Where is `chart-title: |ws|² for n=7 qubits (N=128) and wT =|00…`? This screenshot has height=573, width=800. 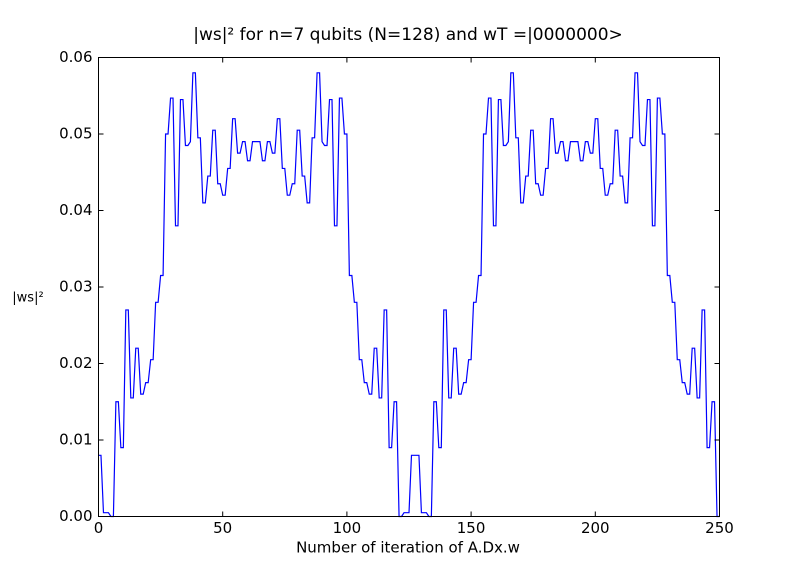 chart-title: |ws|² for n=7 qubits (N=128) and wT =|00… is located at coordinates (408, 35).